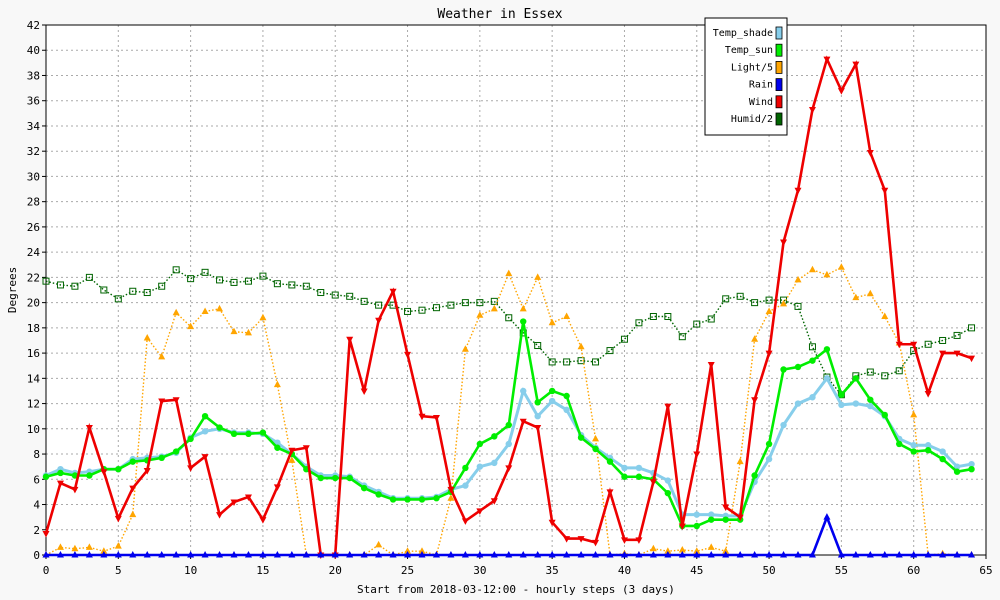 Image resolution: width=1000 pixels, height=600 pixels. I want to click on x-tick-label: 20, so click(335, 570).